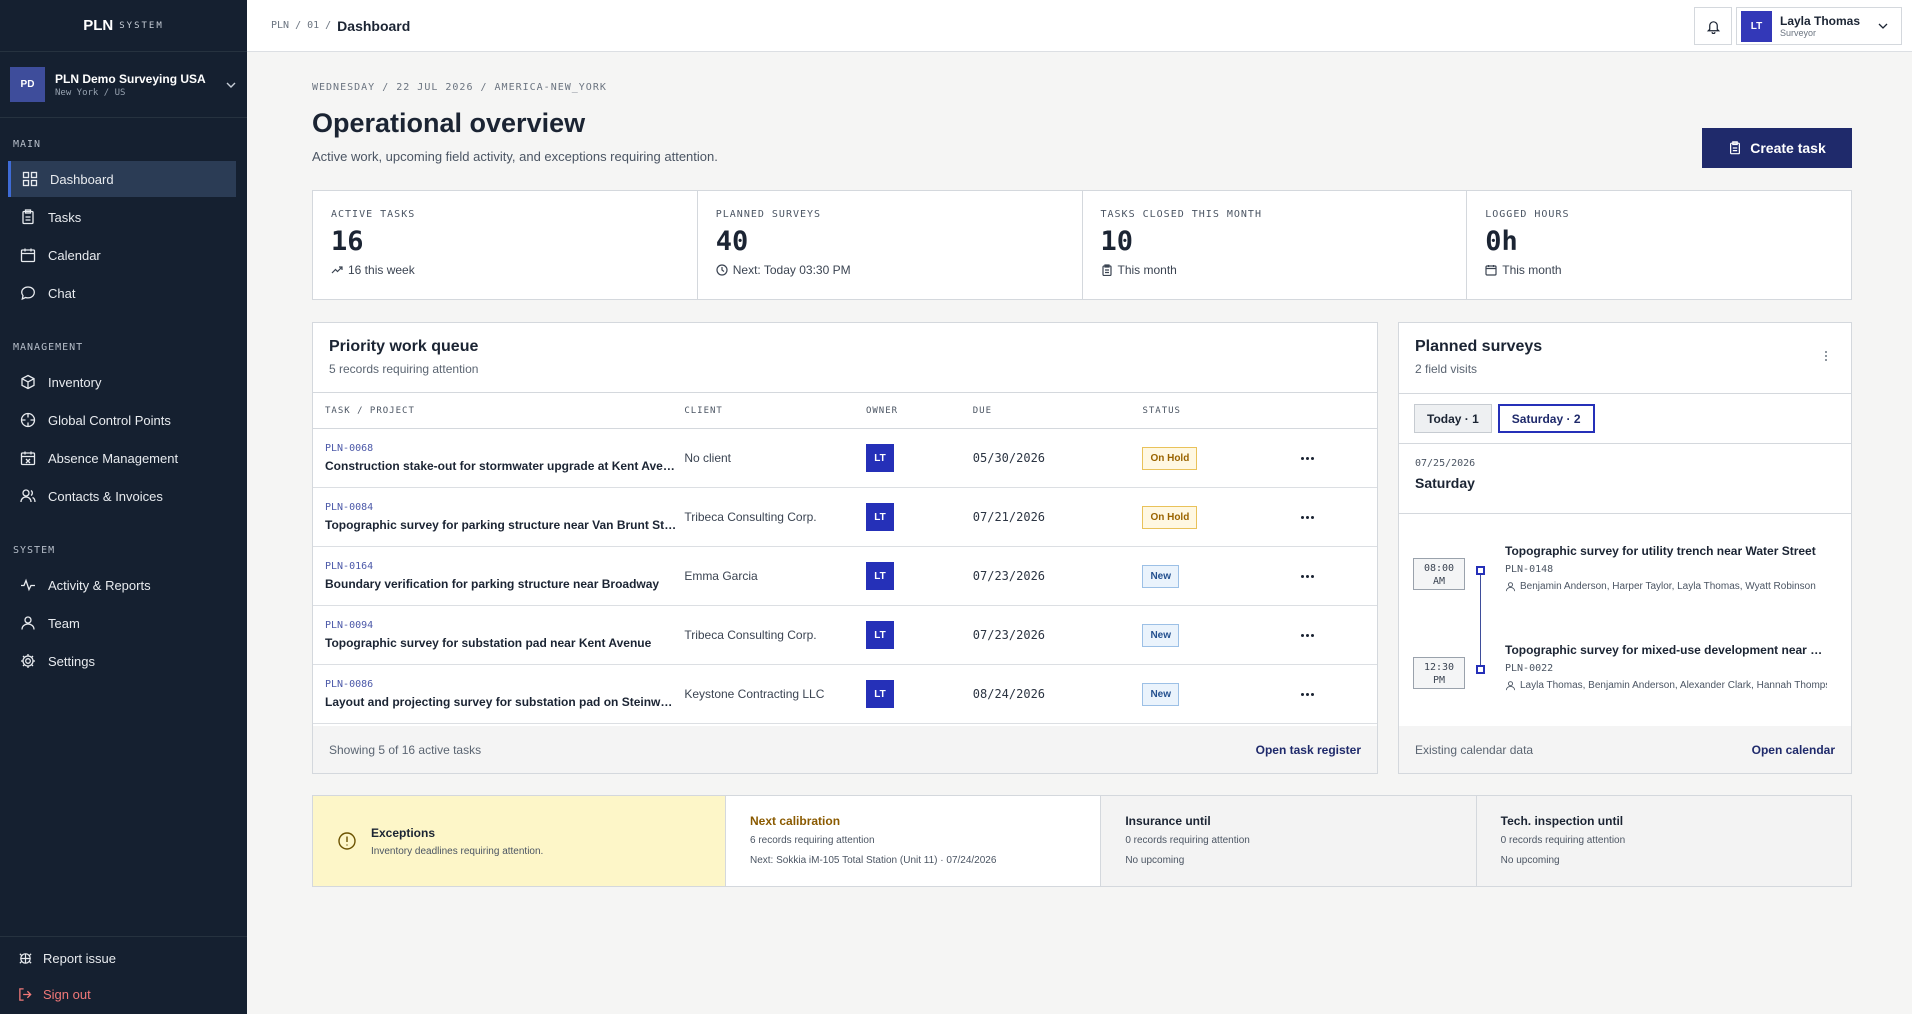 Image resolution: width=1912 pixels, height=1014 pixels. What do you see at coordinates (54, 994) in the screenshot?
I see `sign-out-link: Sign out` at bounding box center [54, 994].